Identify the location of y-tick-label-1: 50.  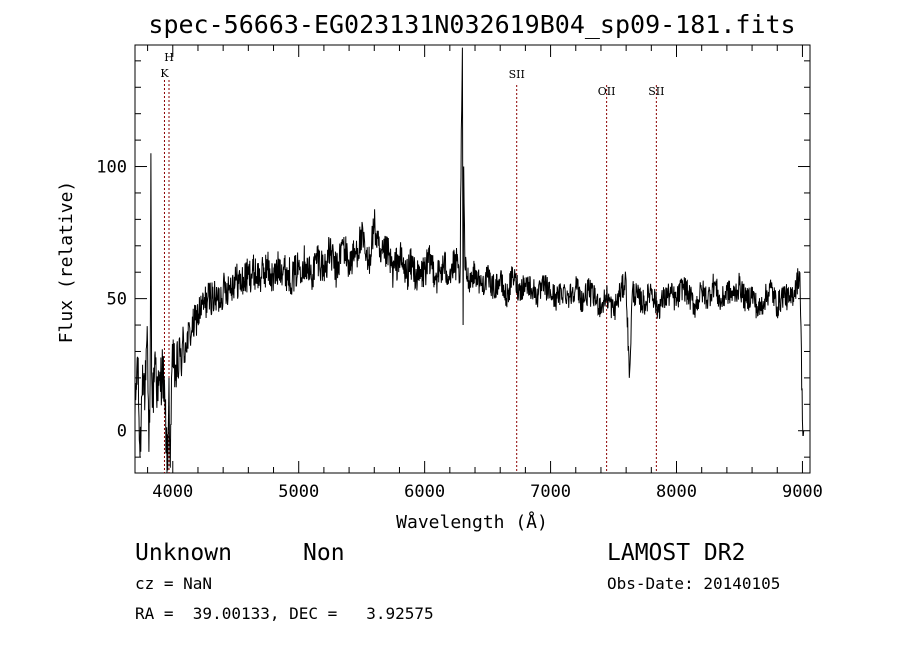
(117, 300).